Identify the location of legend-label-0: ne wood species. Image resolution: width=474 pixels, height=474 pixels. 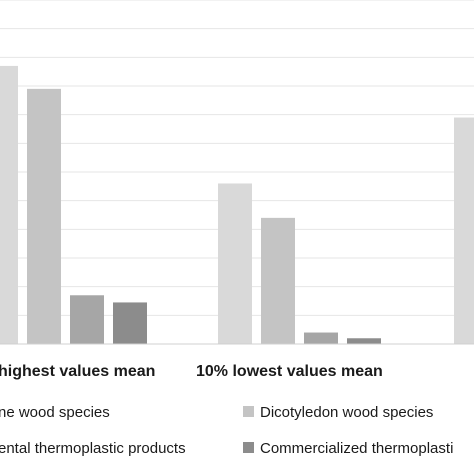
(55, 412).